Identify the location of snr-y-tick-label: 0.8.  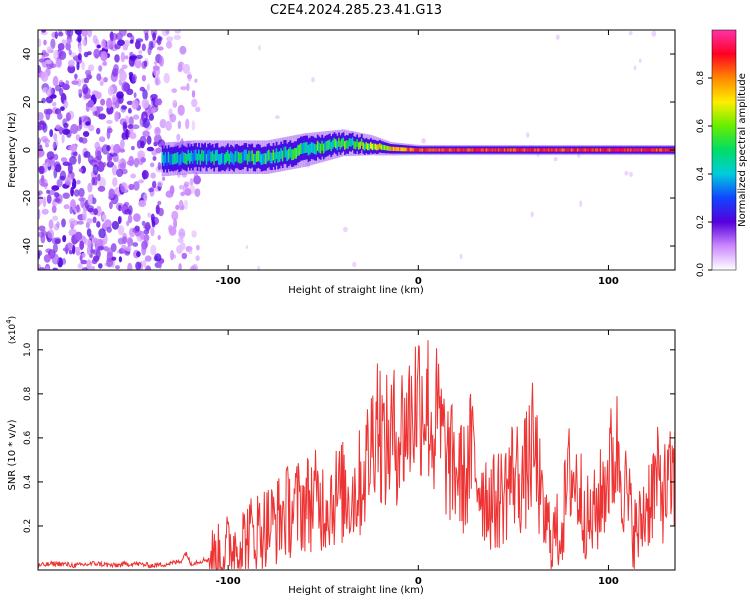
(28, 393).